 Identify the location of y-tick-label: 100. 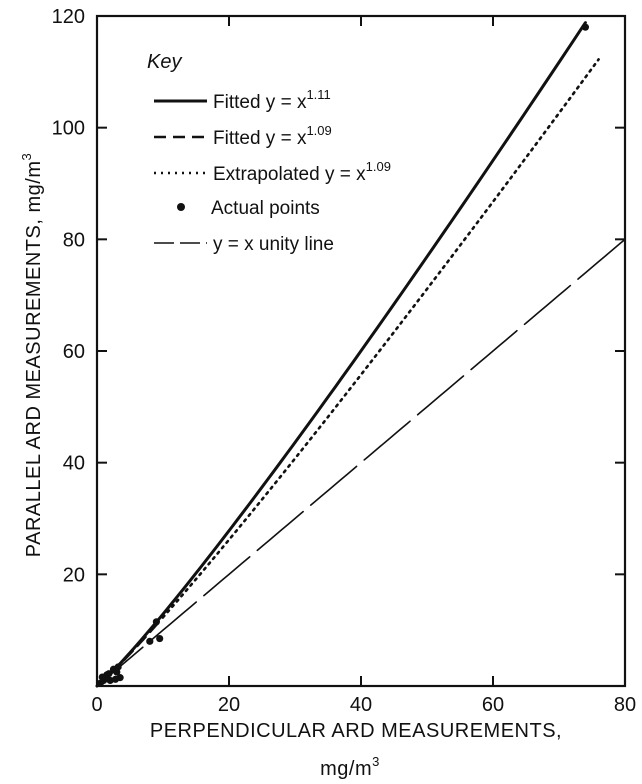
(68, 129).